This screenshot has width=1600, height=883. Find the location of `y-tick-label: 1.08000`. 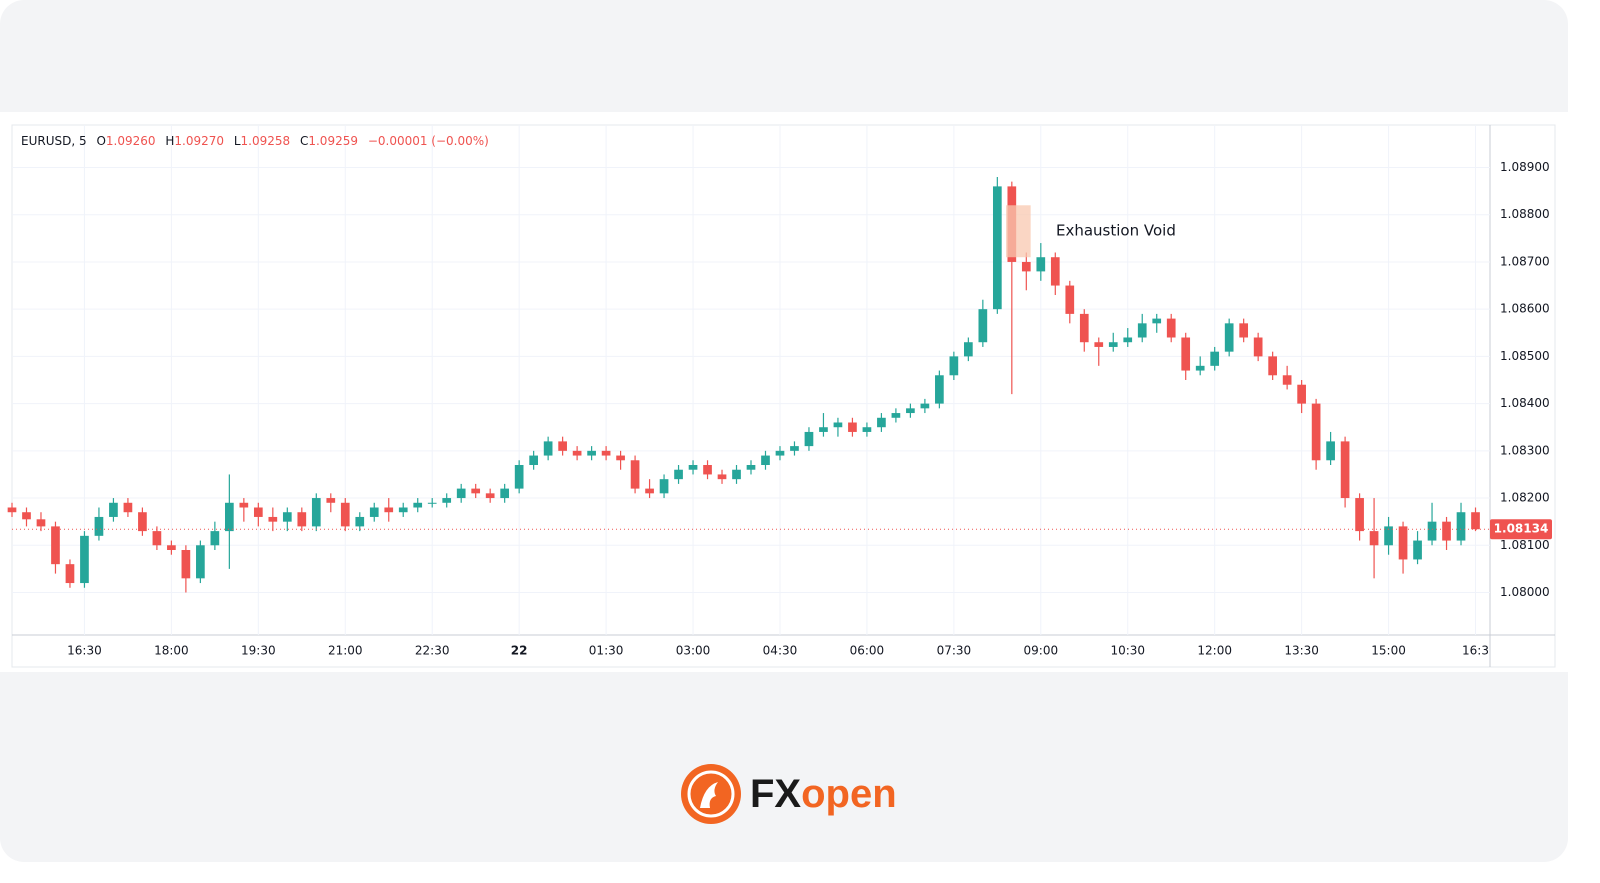

y-tick-label: 1.08000 is located at coordinates (1525, 592).